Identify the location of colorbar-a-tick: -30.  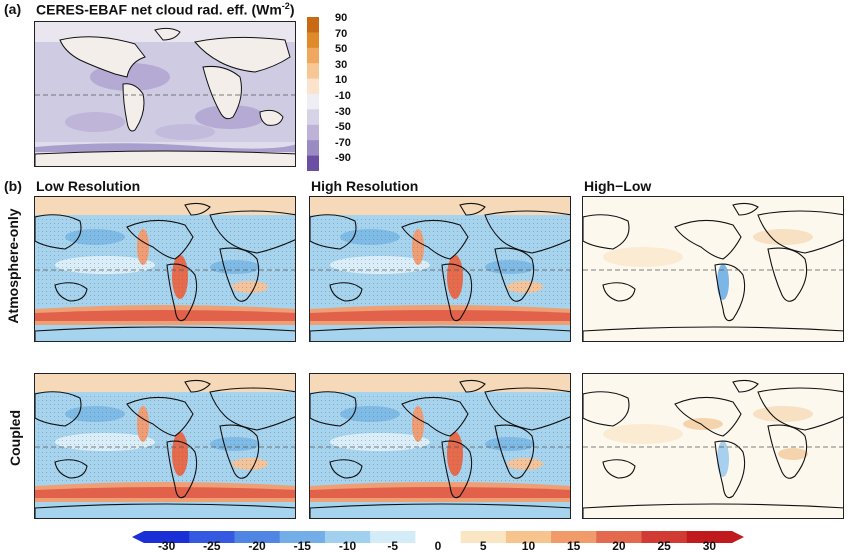
(343, 111).